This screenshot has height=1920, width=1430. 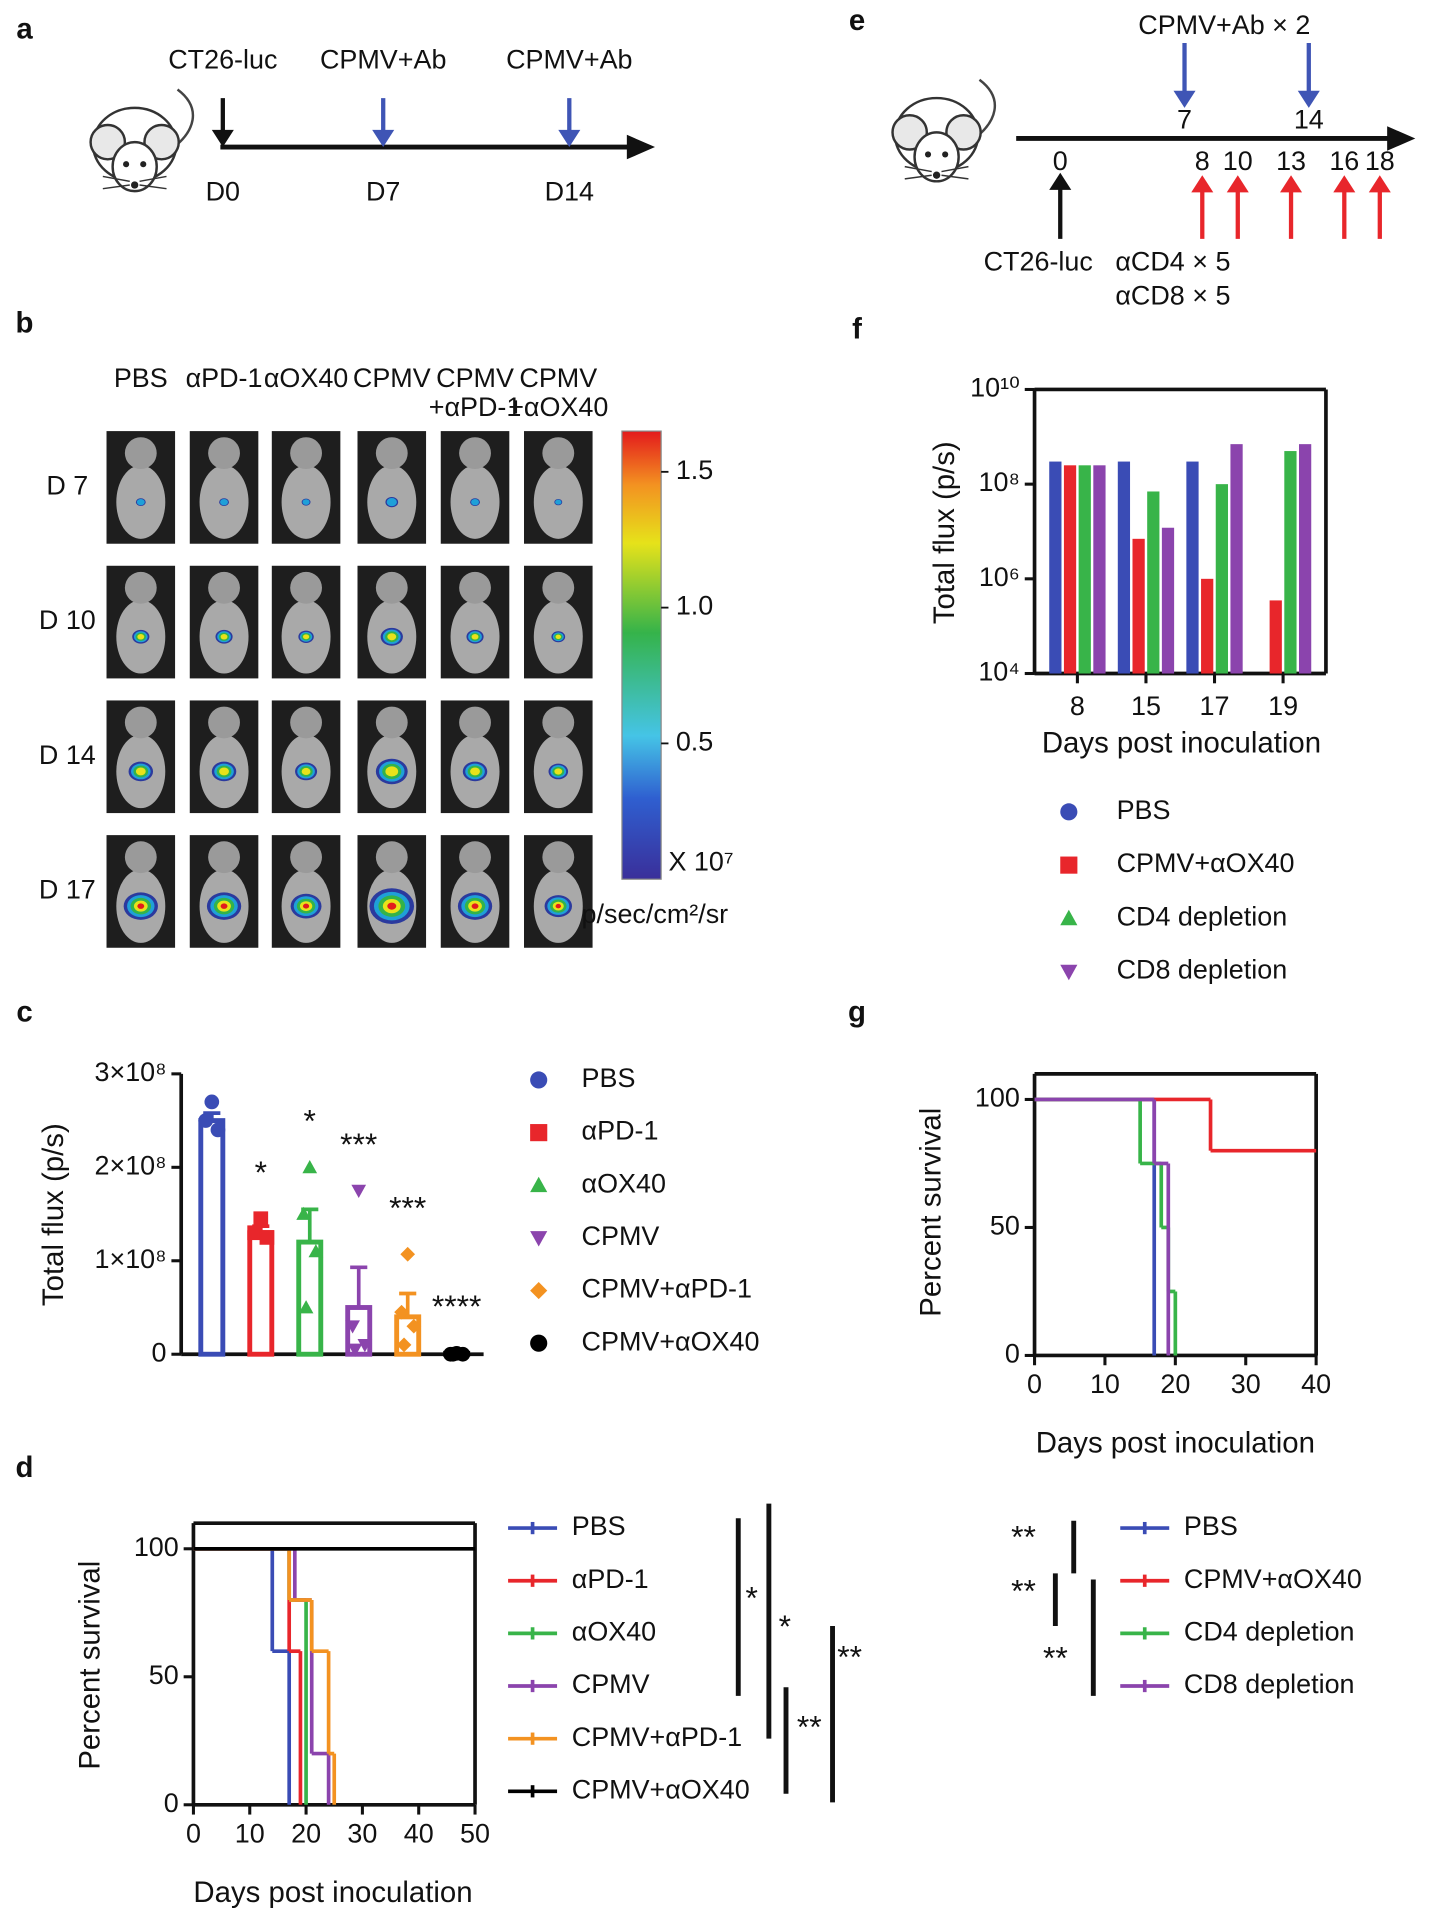 What do you see at coordinates (135, 185) in the screenshot?
I see `mouse-nose` at bounding box center [135, 185].